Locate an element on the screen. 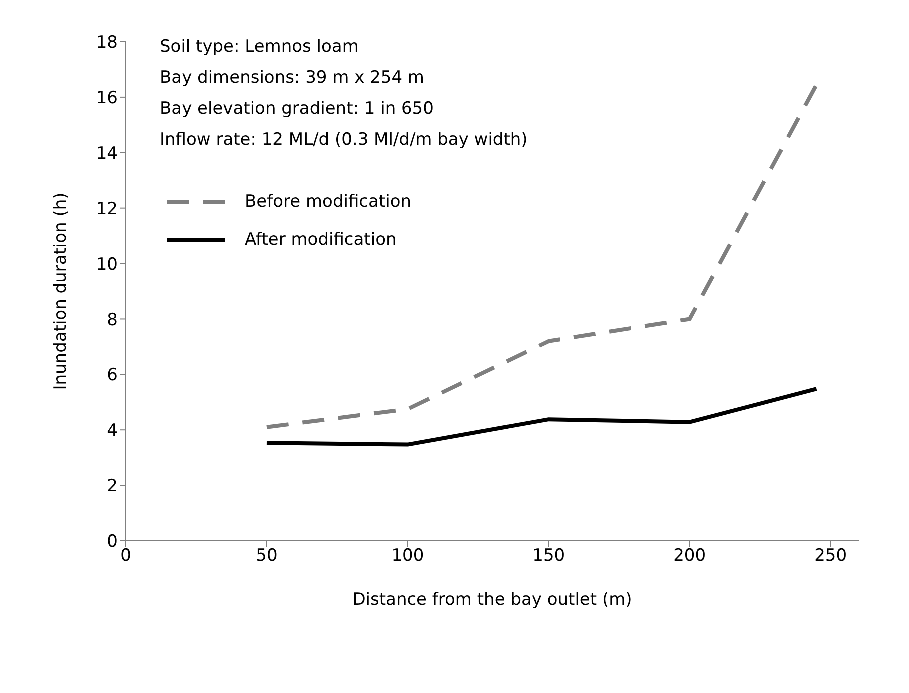 This screenshot has width=909, height=693. legend-label: Before modification is located at coordinates (328, 202).